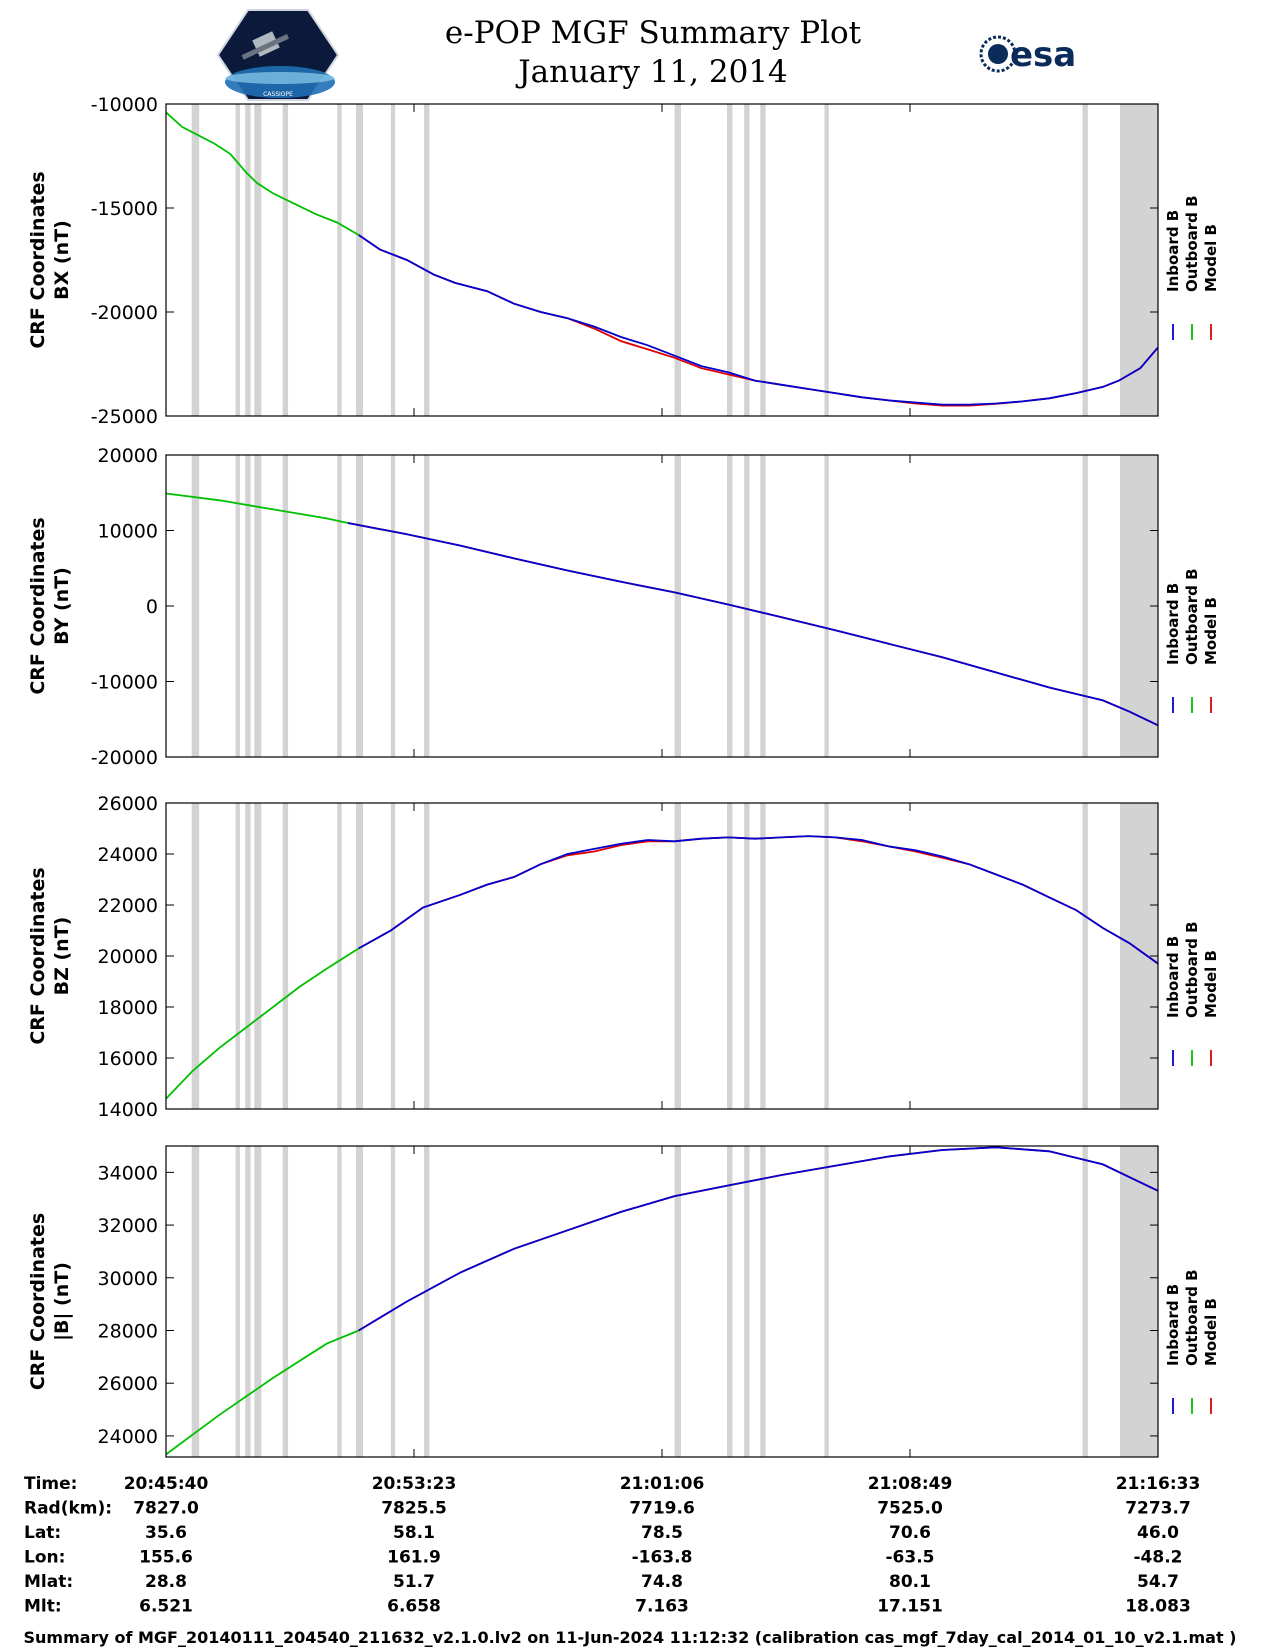 The image size is (1275, 1650). What do you see at coordinates (124, 209) in the screenshot?
I see `y-tick-label: -15000` at bounding box center [124, 209].